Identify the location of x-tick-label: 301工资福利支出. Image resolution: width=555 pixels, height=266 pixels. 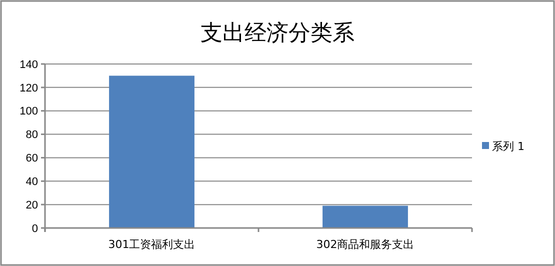
(152, 244).